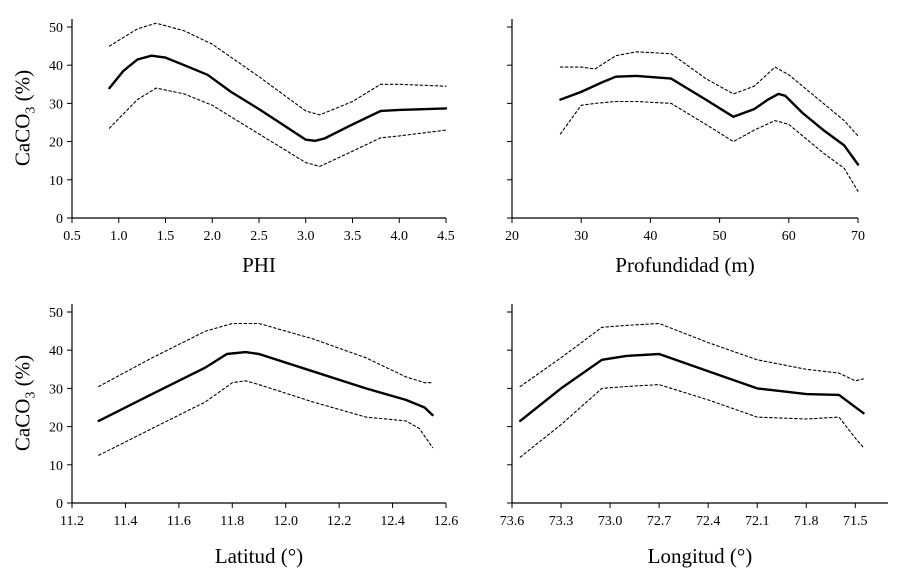 The height and width of the screenshot is (573, 898). What do you see at coordinates (650, 236) in the screenshot?
I see `x-tick-label: 40` at bounding box center [650, 236].